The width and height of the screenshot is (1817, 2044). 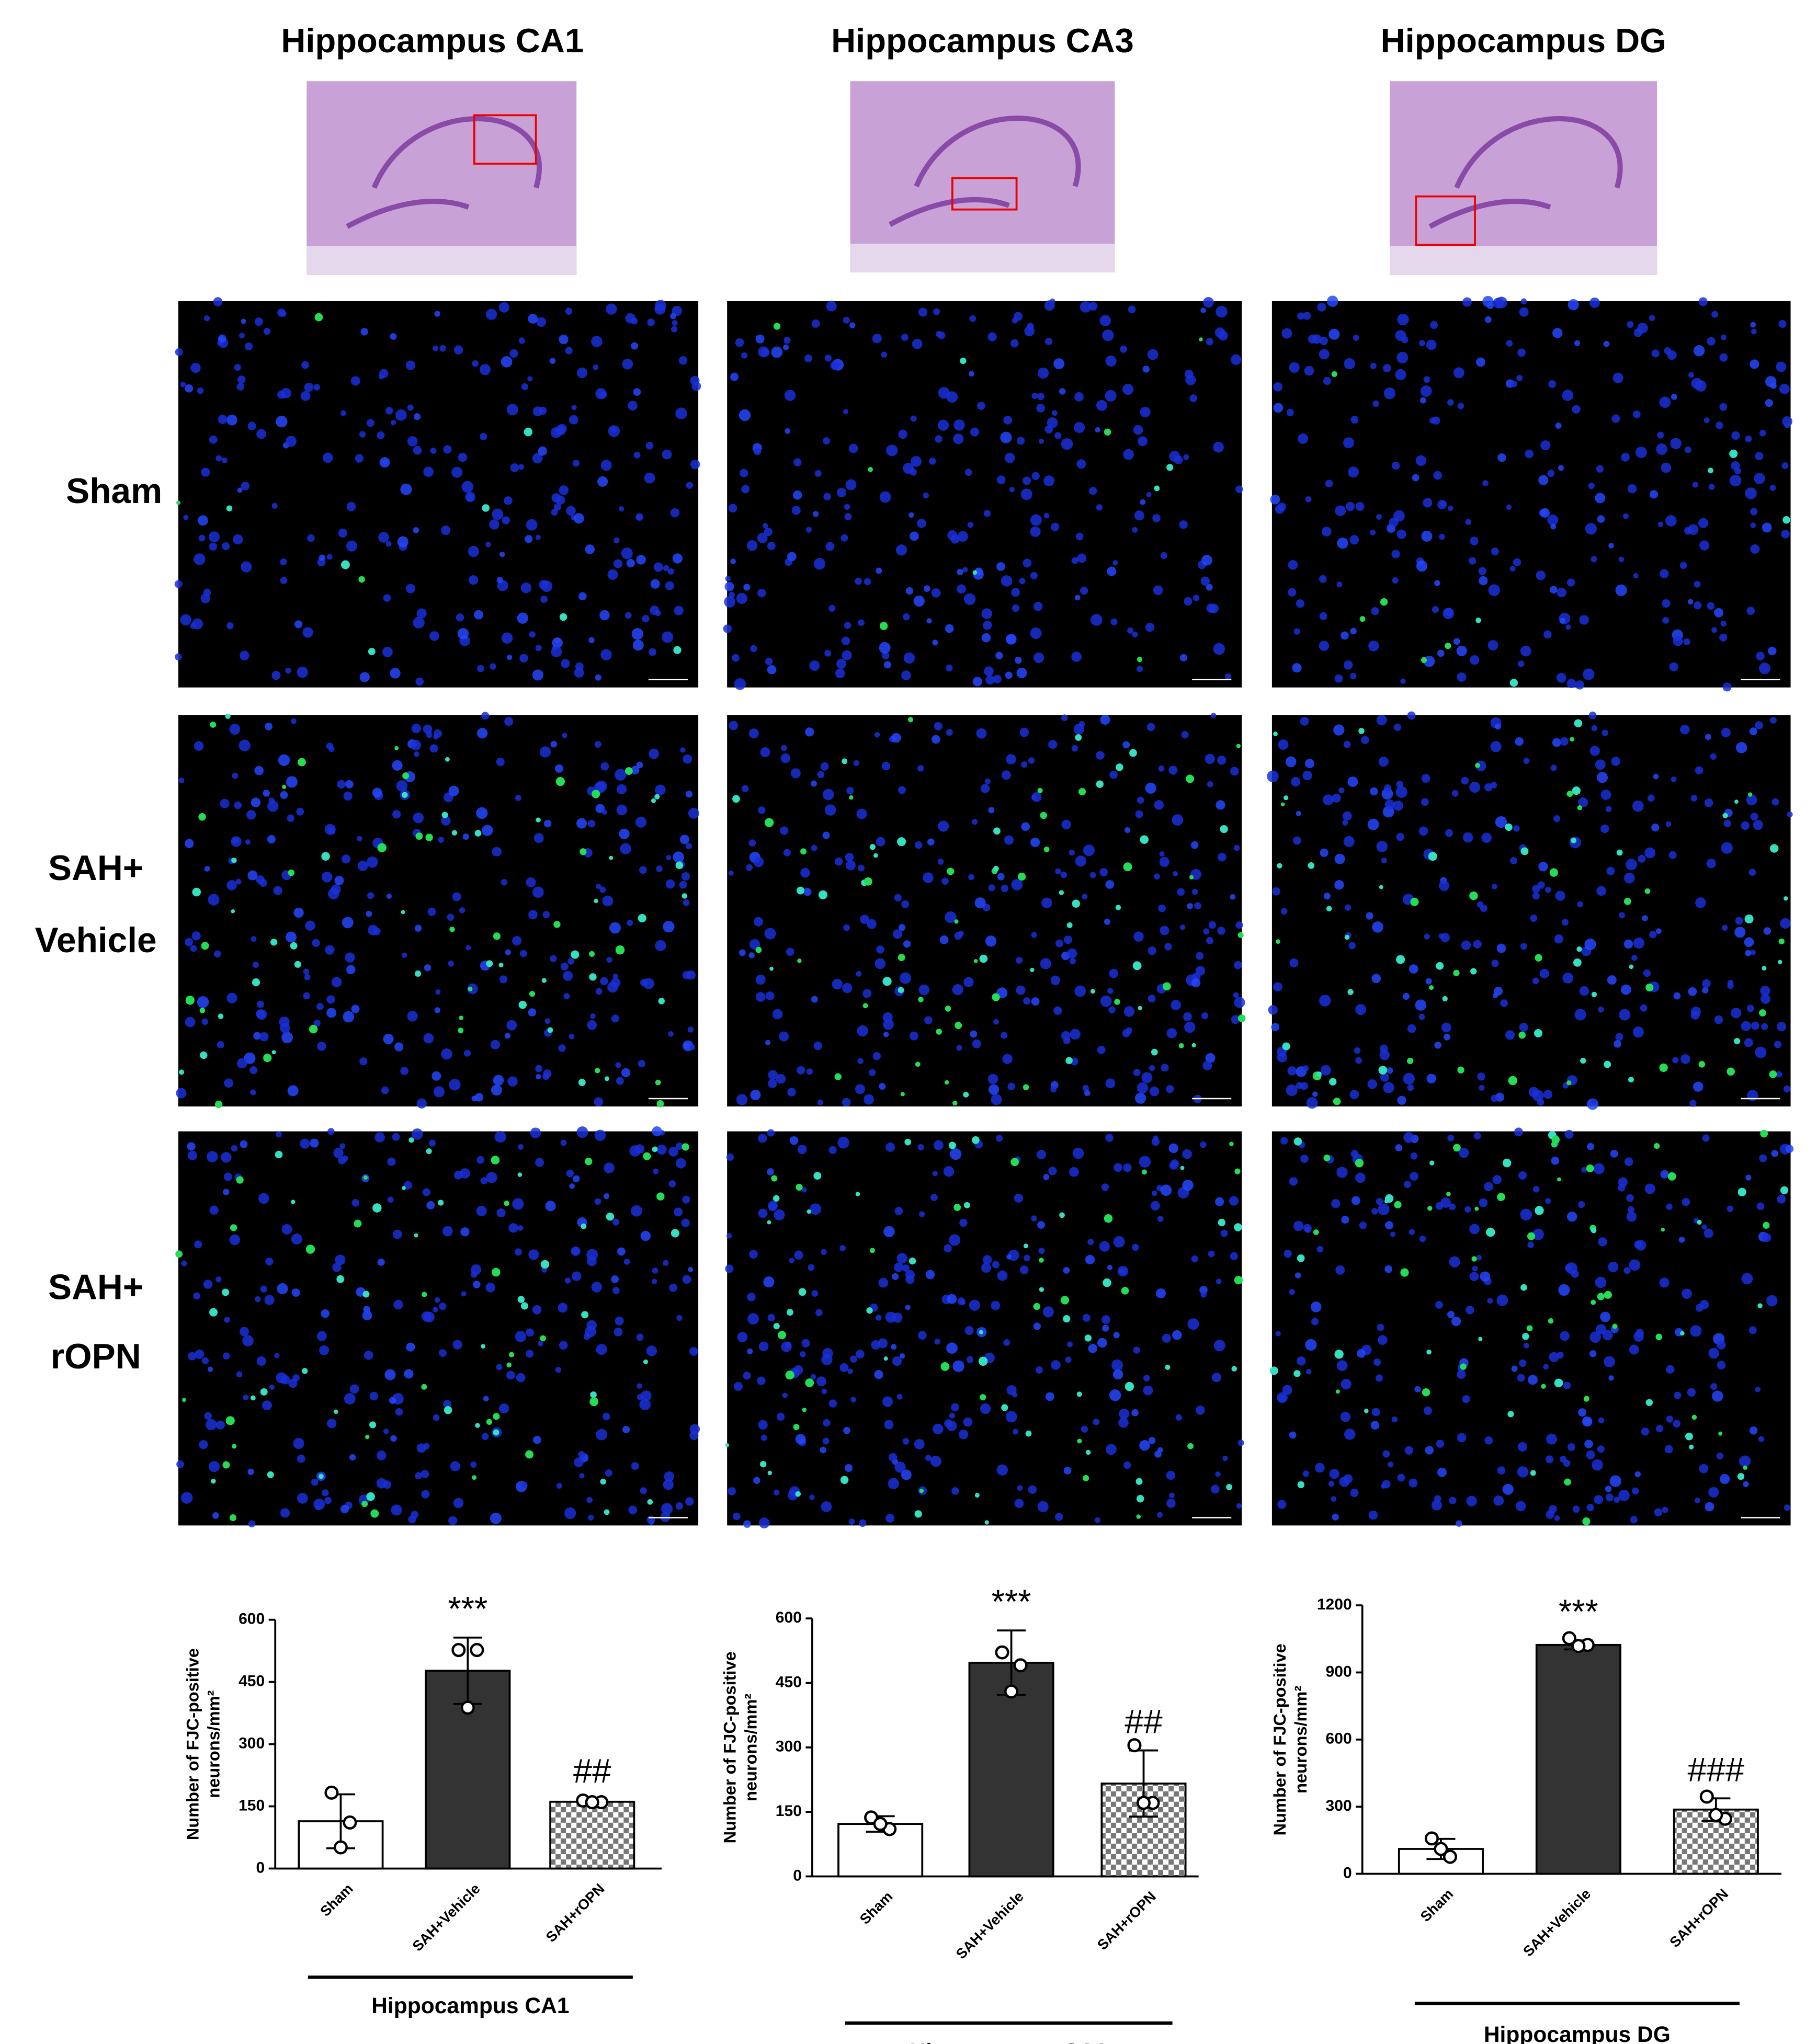 What do you see at coordinates (252, 1681) in the screenshot?
I see `y-tick-label: 450` at bounding box center [252, 1681].